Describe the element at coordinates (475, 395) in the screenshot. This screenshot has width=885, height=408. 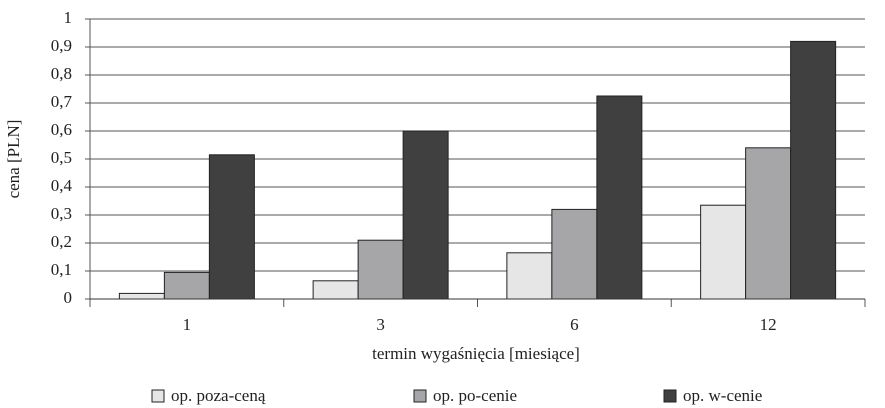
I see `legend-label: op. po-cenie` at that location.